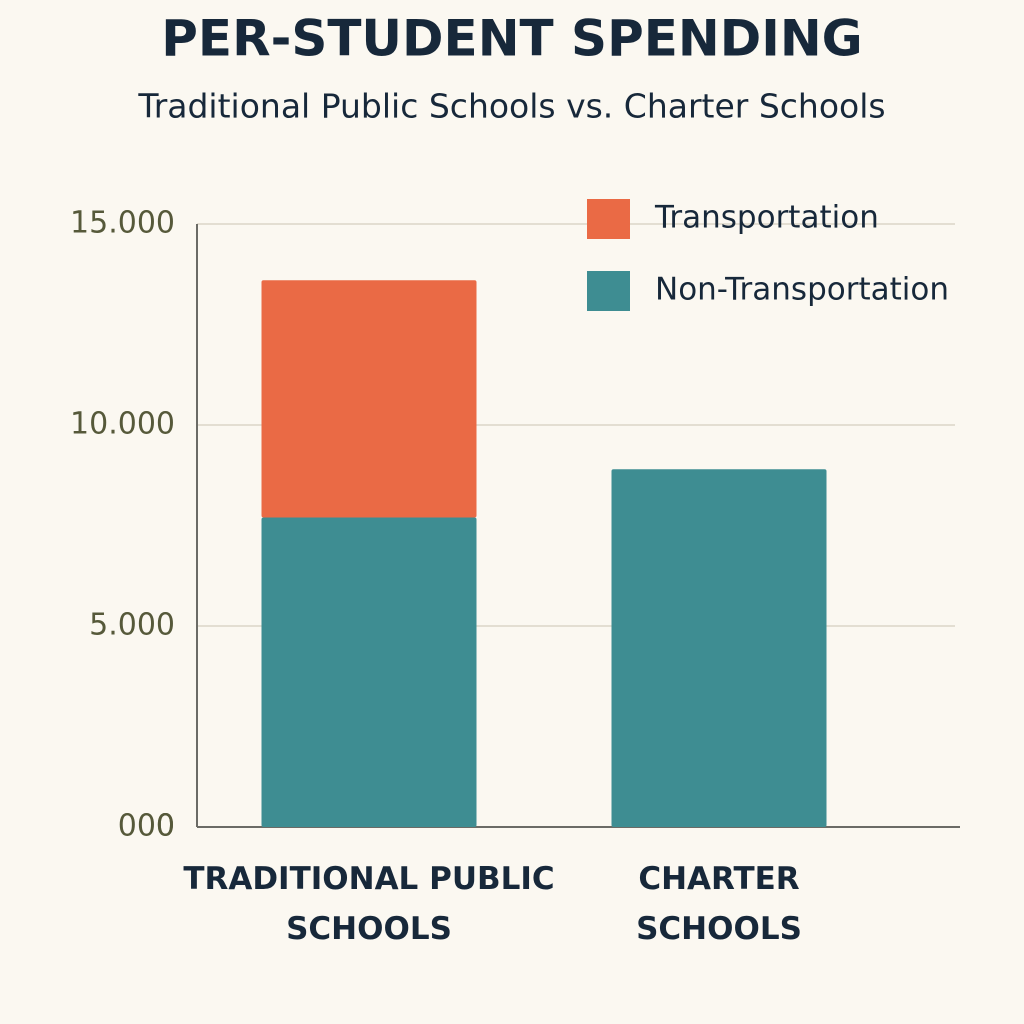  Describe the element at coordinates (165, 826) in the screenshot. I see `y-tick-label: 0` at that location.